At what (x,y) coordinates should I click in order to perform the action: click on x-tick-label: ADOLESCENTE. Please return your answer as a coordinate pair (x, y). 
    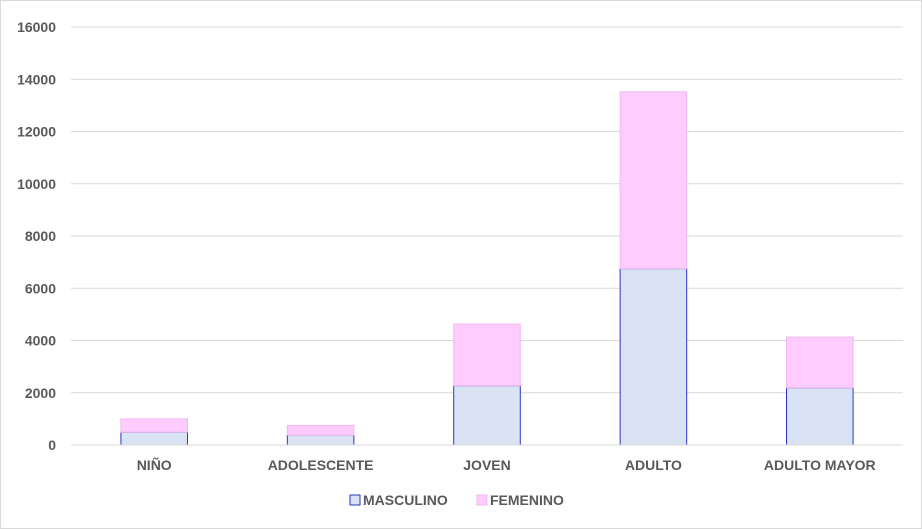
    Looking at the image, I should click on (321, 465).